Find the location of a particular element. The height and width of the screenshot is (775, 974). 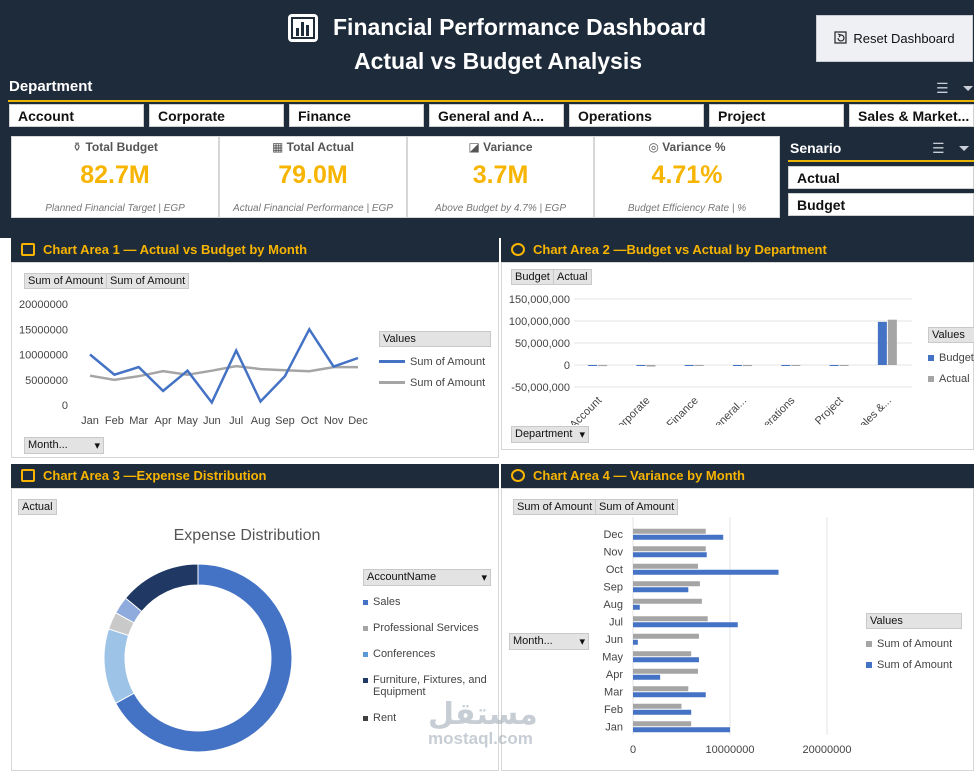

account-filter-button: AccountName ▾ is located at coordinates (427, 577).